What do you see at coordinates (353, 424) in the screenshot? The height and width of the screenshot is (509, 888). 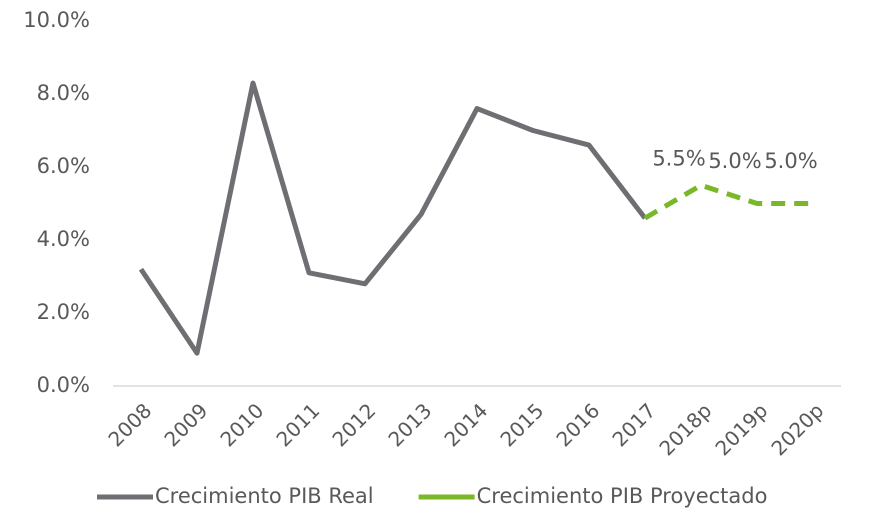 I see `x-tick-label: 2012` at bounding box center [353, 424].